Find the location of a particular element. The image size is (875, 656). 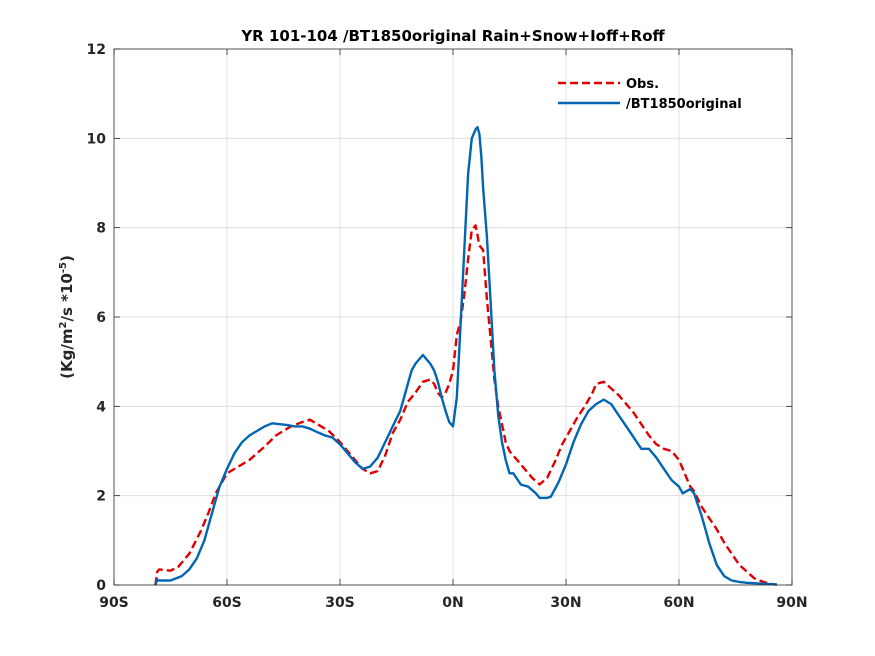

x-tick-label: 0N is located at coordinates (452, 603).